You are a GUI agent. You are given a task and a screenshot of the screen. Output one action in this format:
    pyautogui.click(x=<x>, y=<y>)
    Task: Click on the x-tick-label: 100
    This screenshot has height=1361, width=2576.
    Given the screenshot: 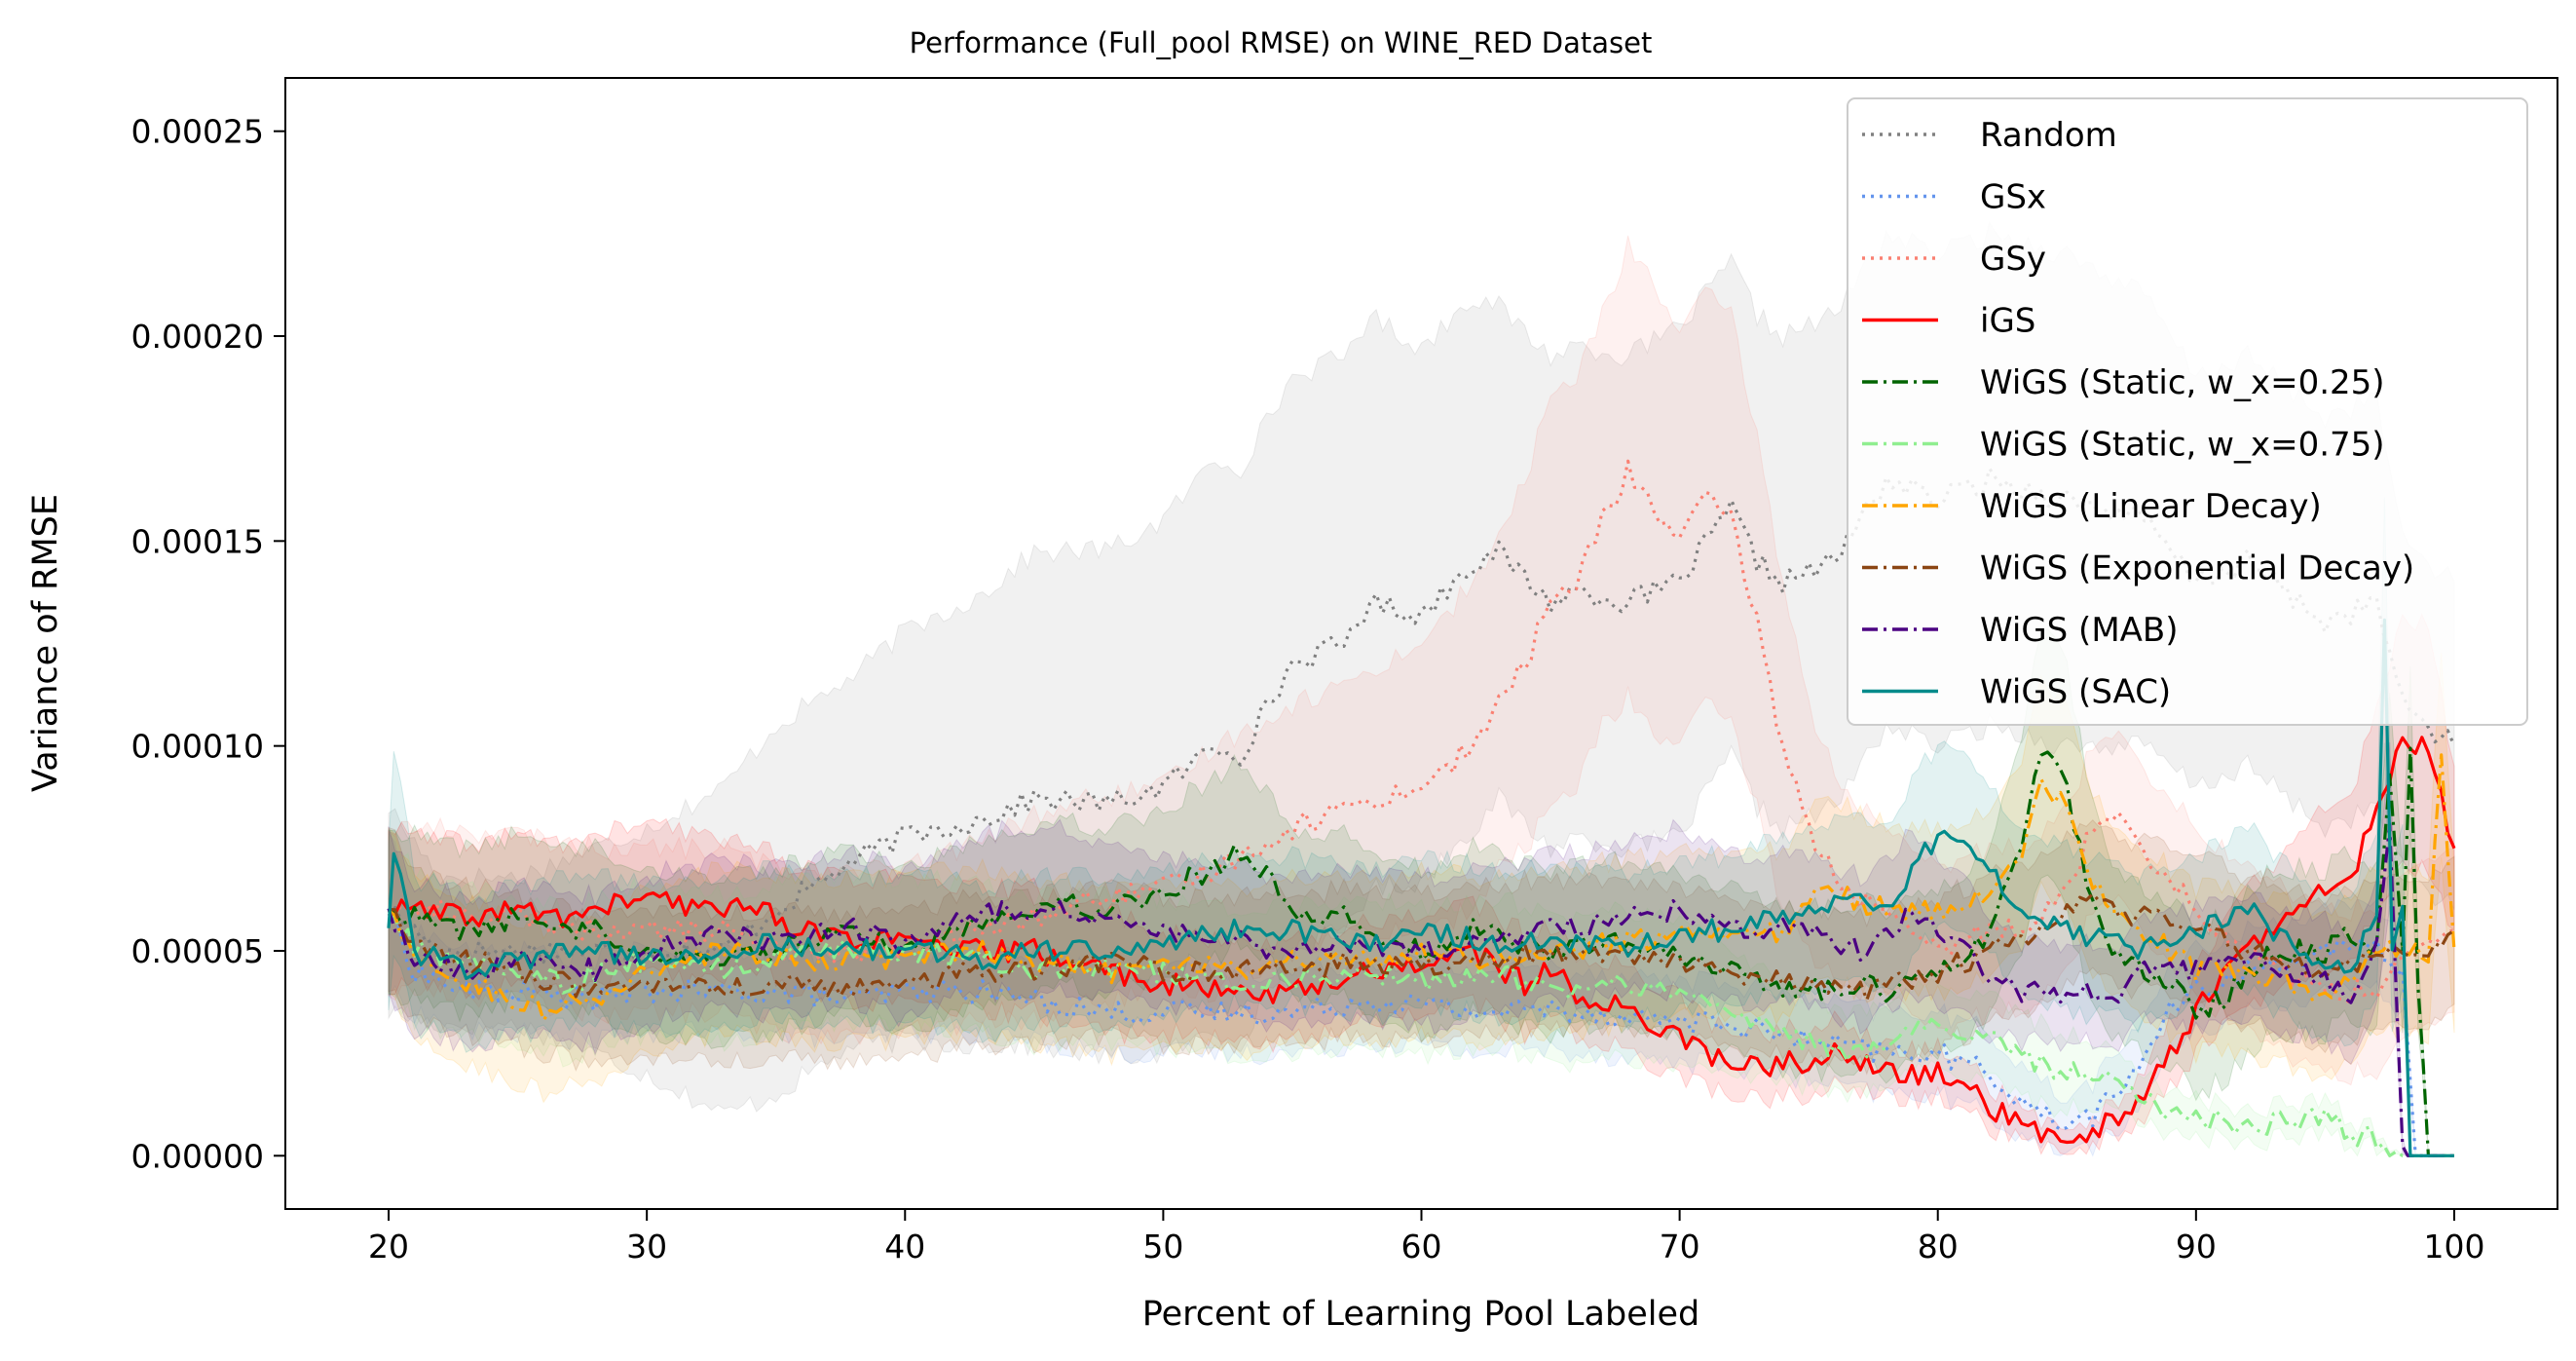 What is the action you would take?
    pyautogui.click(x=2453, y=1247)
    